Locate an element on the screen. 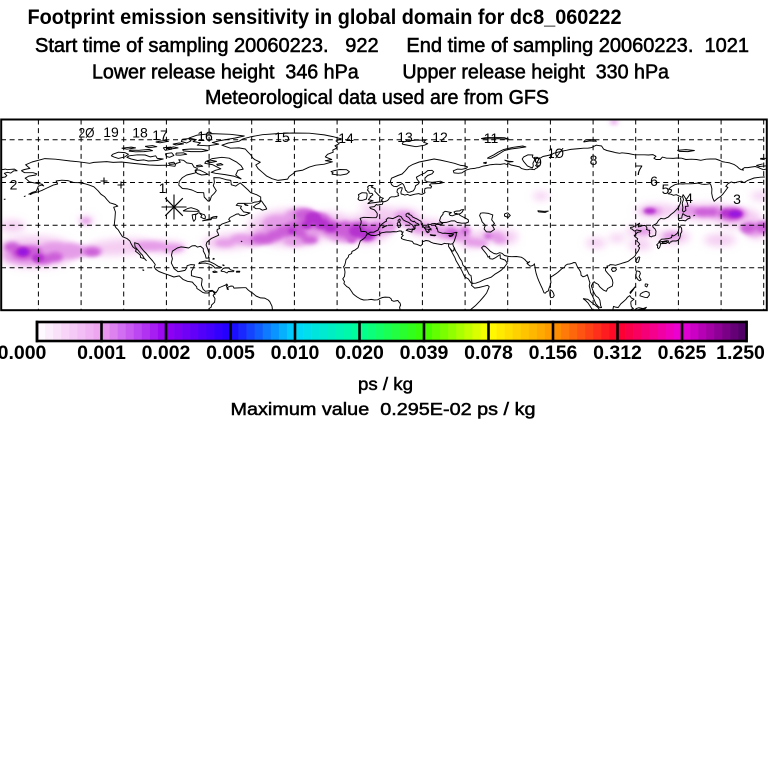 Image resolution: width=768 pixels, height=768 pixels. svg-text:Maximum value 0.295E-02 ps /: Maximum value 0.295E-02 ps / kg is located at coordinates (383, 409).